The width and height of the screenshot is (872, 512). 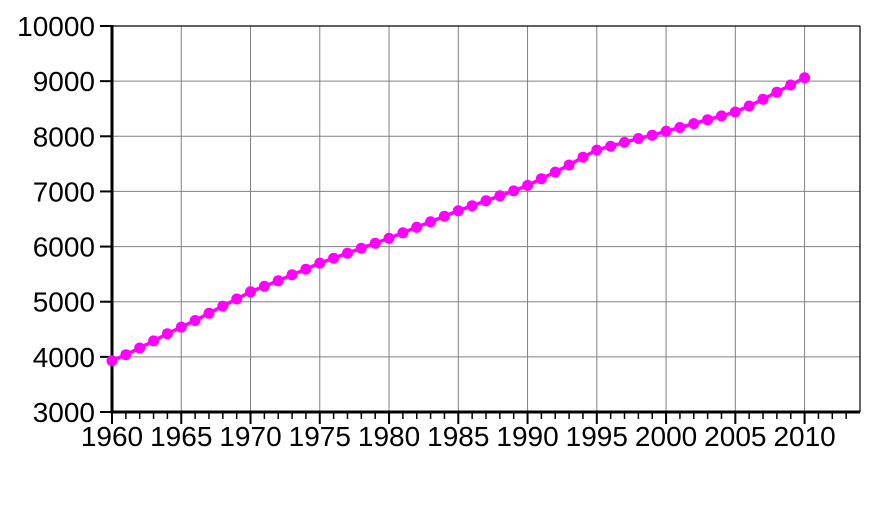 I want to click on y-tick-label: 4000, so click(x=64, y=357).